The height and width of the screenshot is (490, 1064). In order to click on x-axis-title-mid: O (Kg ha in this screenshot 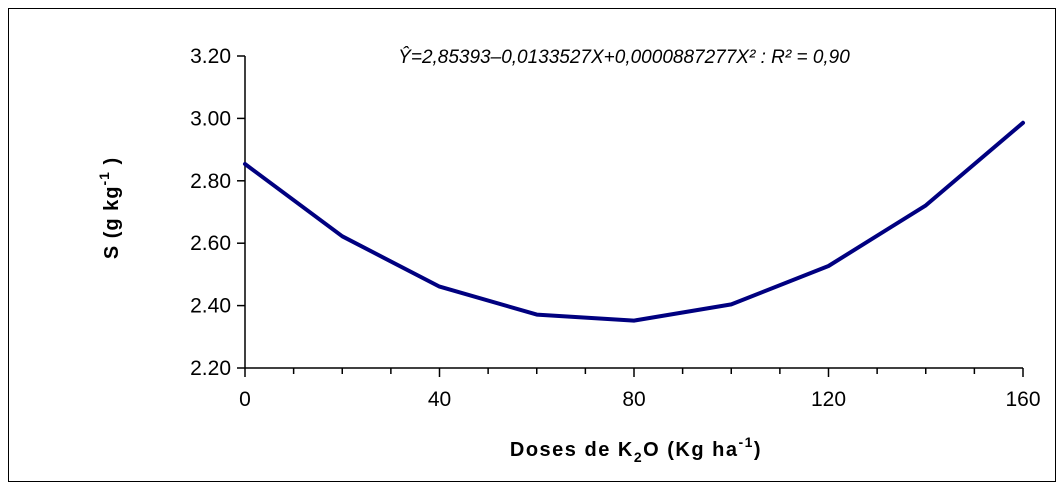, I will do `click(690, 450)`.